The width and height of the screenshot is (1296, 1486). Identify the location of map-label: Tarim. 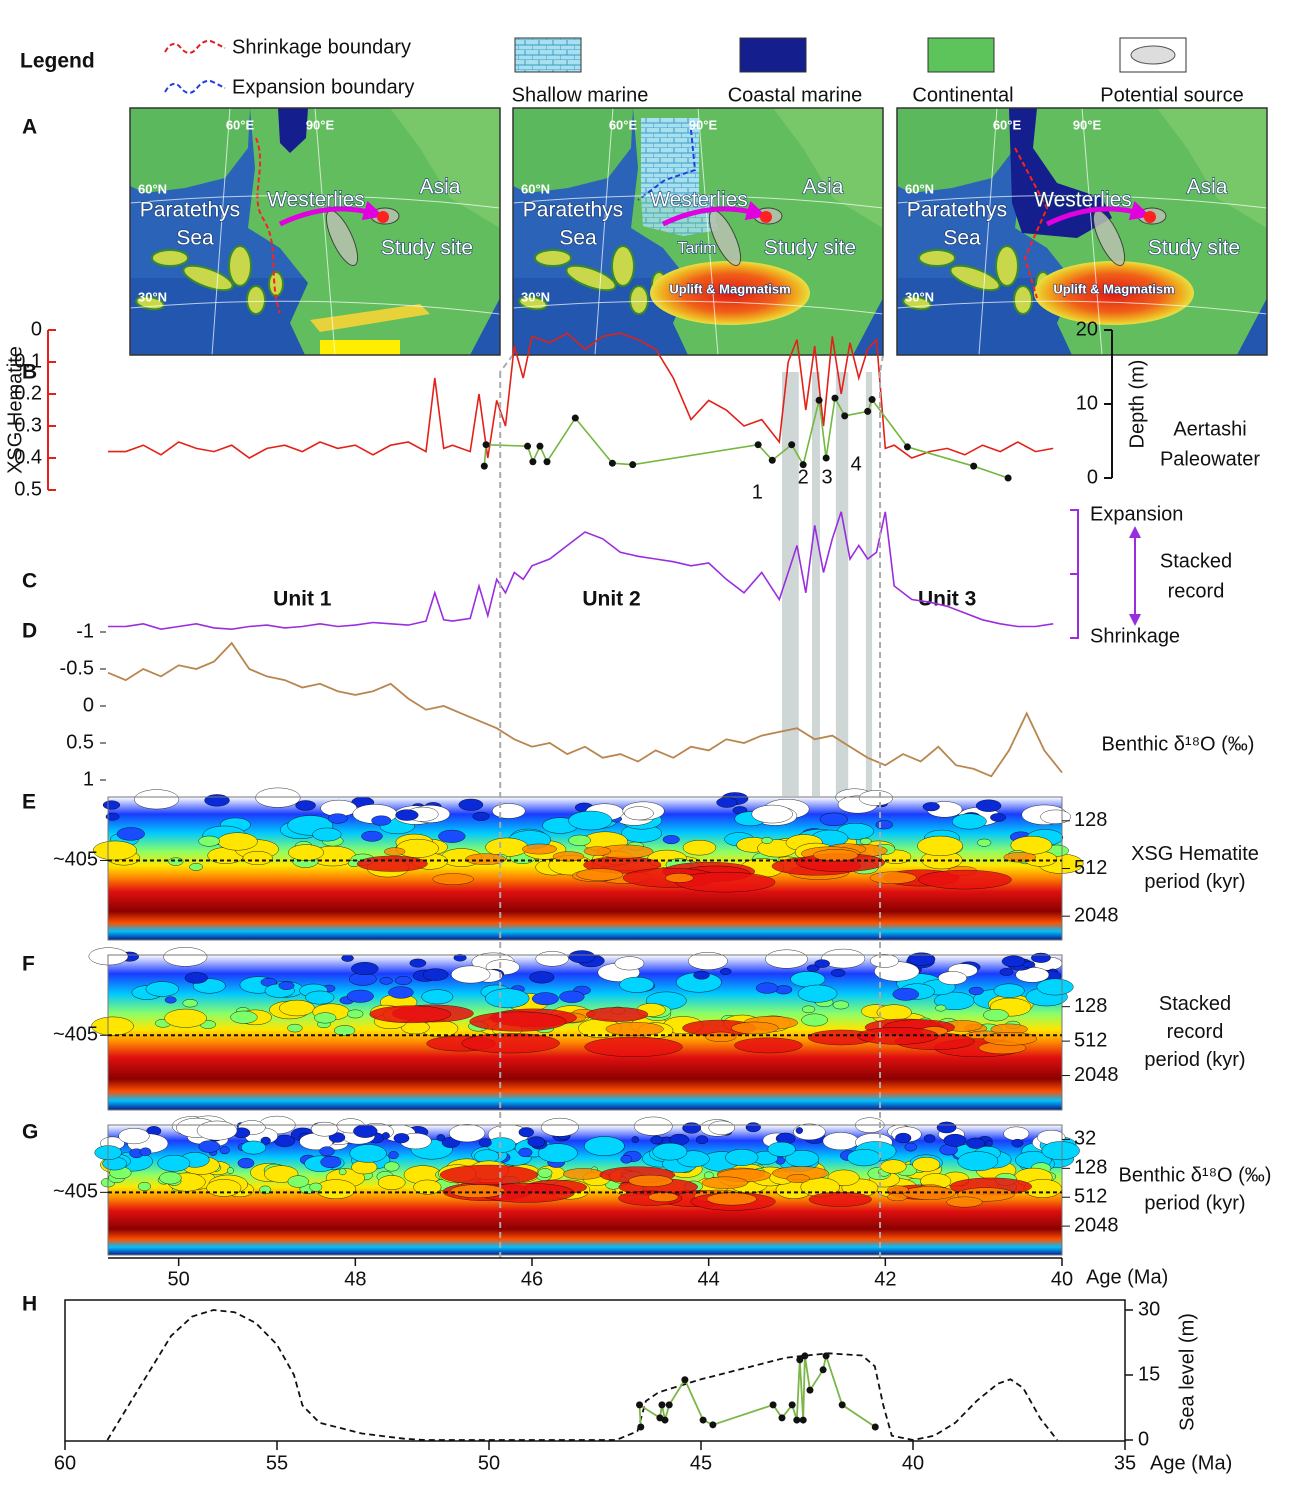
(696, 248).